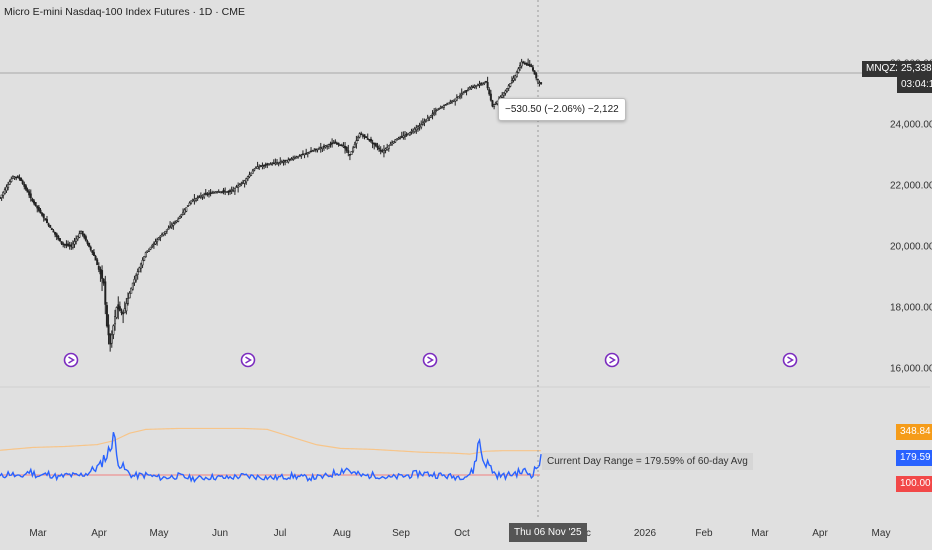  I want to click on time-tick-label: 2026, so click(645, 533).